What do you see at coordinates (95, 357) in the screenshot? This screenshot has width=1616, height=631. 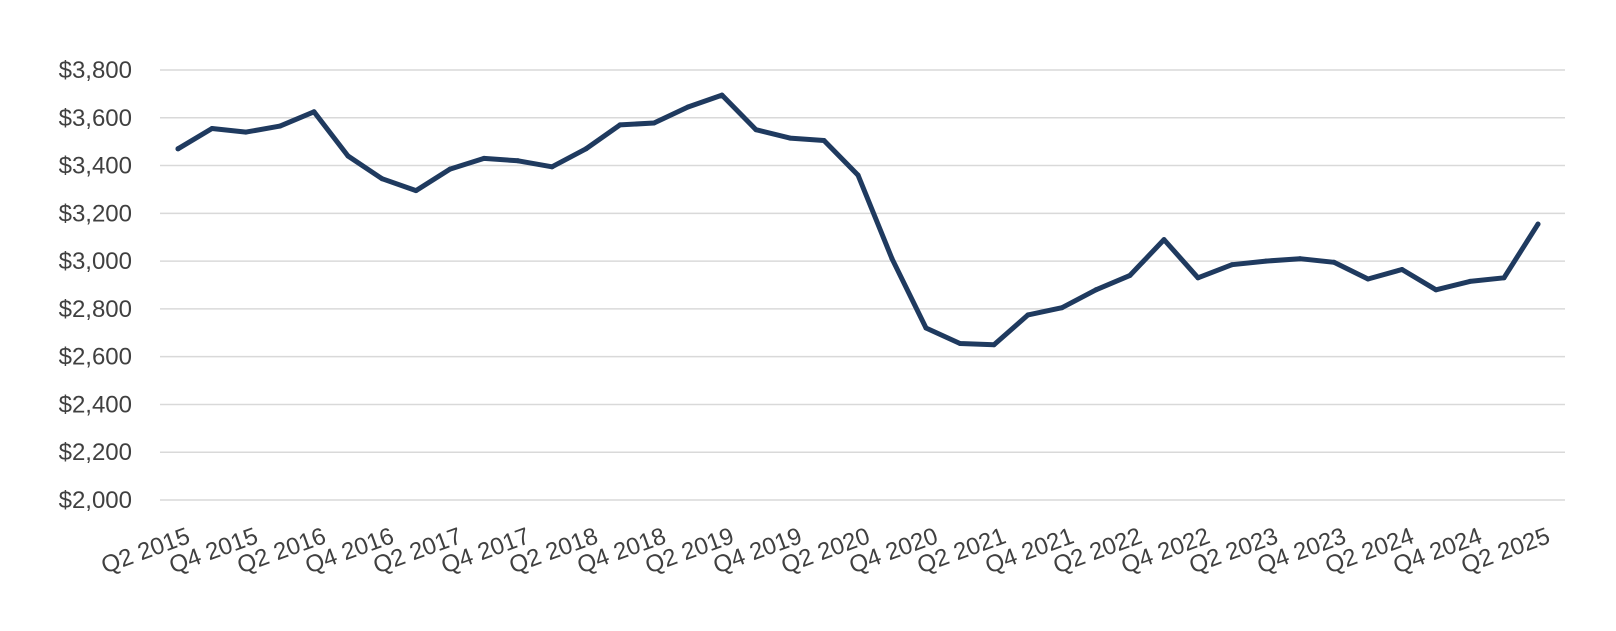 I see `y-tick-label: $2,600` at bounding box center [95, 357].